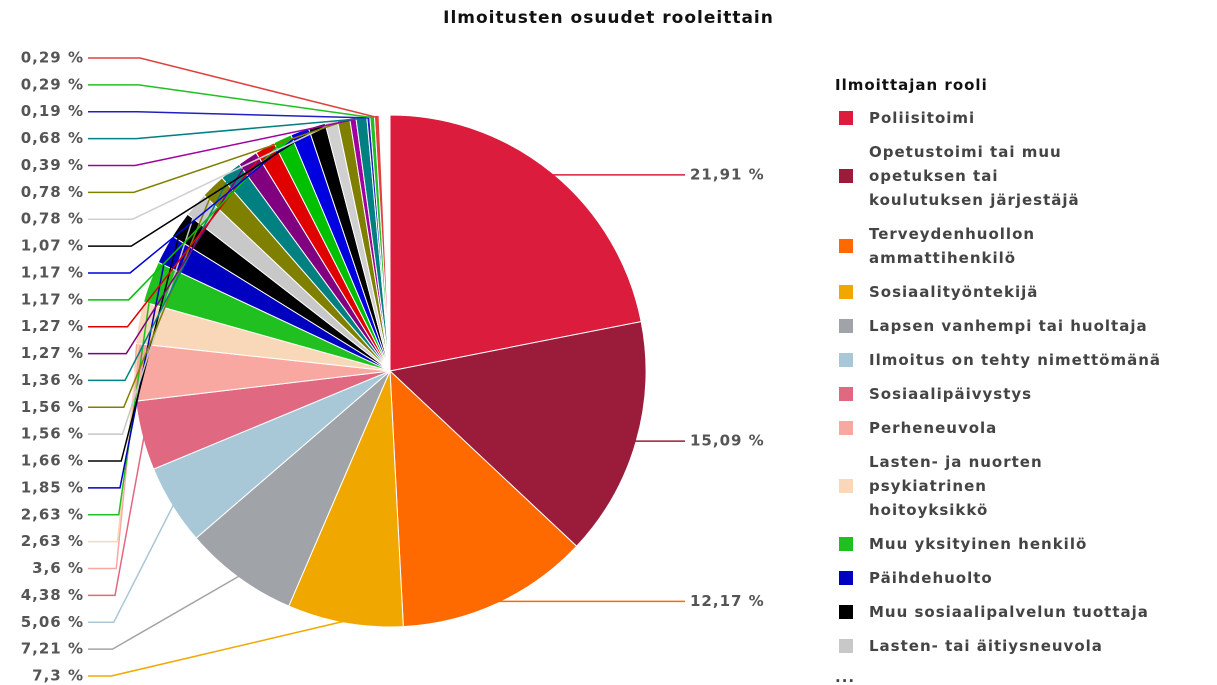 Image resolution: width=1217 pixels, height=685 pixels. What do you see at coordinates (52, 487) in the screenshot?
I see `data-label: 1,85 %` at bounding box center [52, 487].